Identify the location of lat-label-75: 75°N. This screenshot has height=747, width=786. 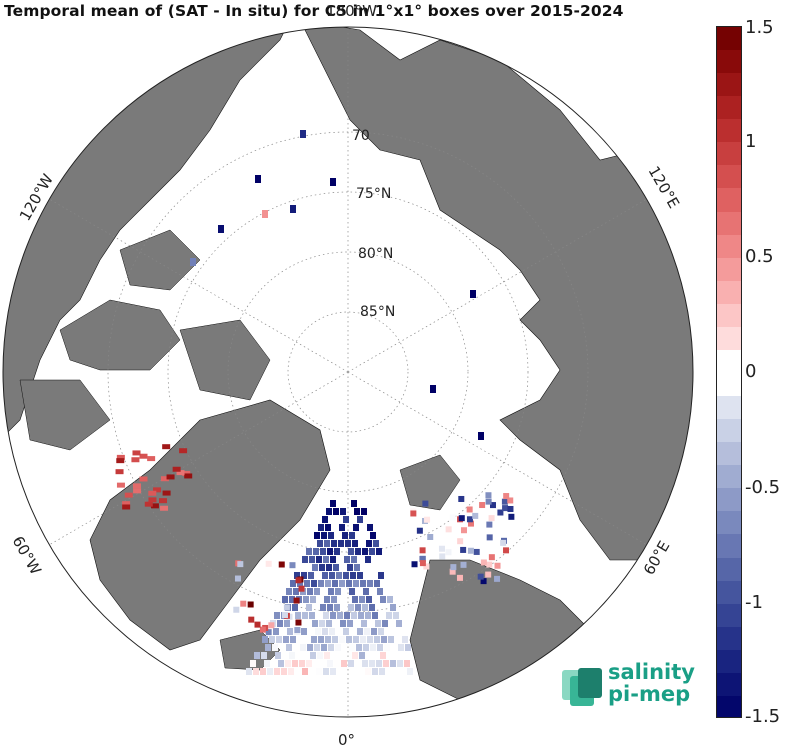
(373, 194).